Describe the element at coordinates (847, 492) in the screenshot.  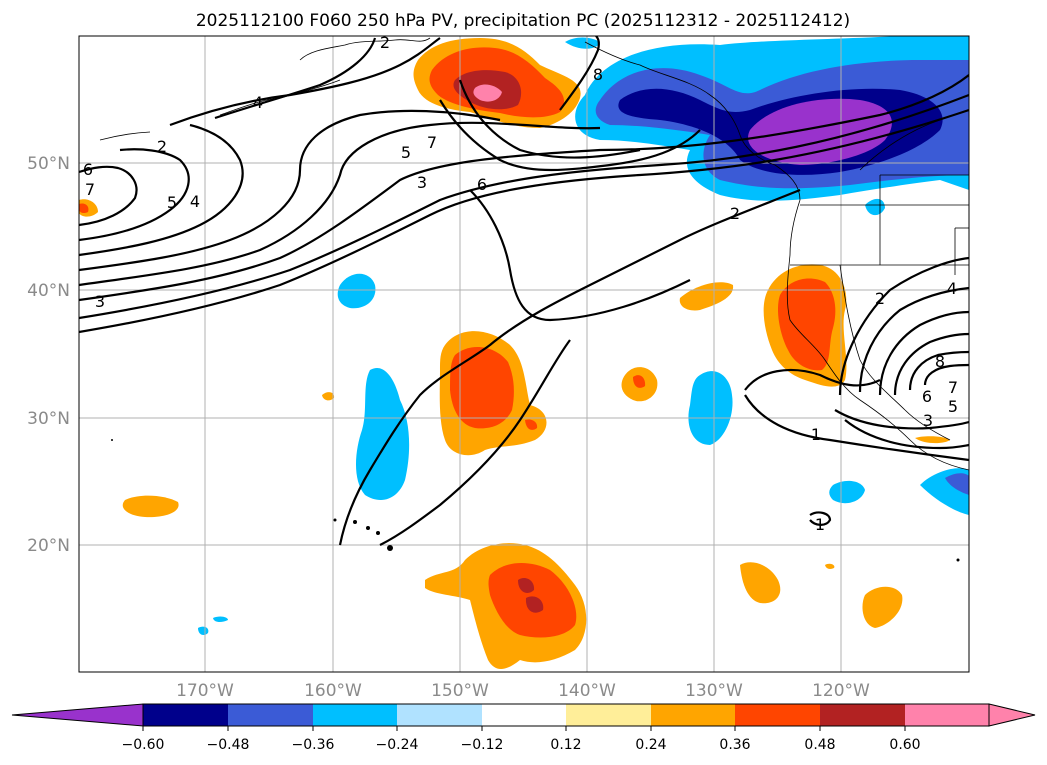
I see `pc-neg-region-d` at that location.